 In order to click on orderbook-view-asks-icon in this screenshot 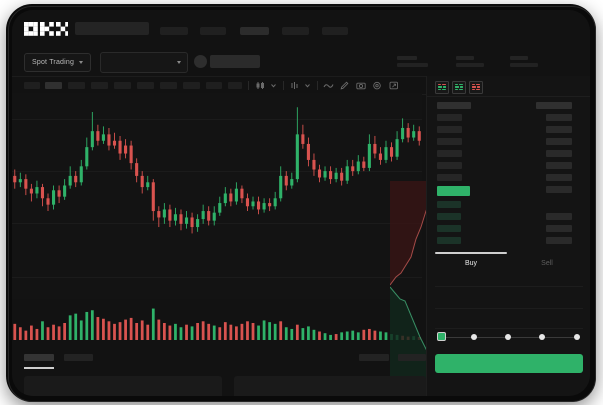, I will do `click(476, 87)`.